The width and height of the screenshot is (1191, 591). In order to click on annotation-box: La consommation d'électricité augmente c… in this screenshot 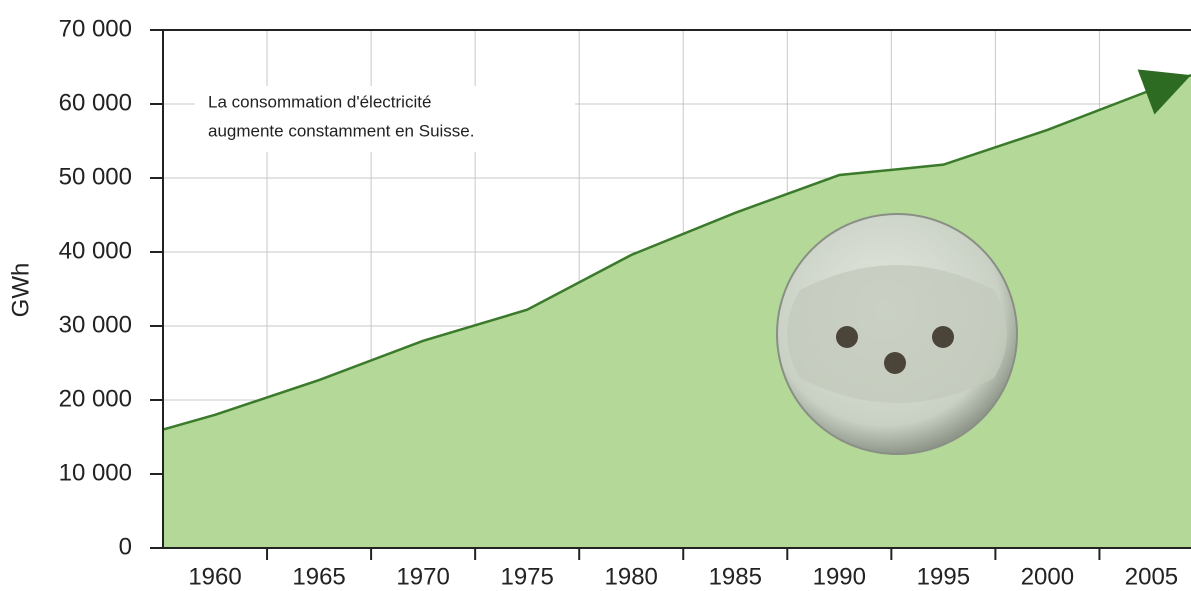, I will do `click(385, 119)`.